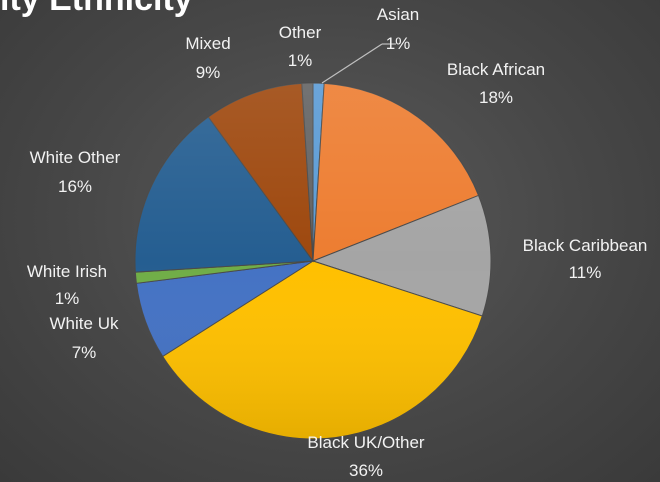  What do you see at coordinates (366, 470) in the screenshot?
I see `label-black-uk-other-value: 36%` at bounding box center [366, 470].